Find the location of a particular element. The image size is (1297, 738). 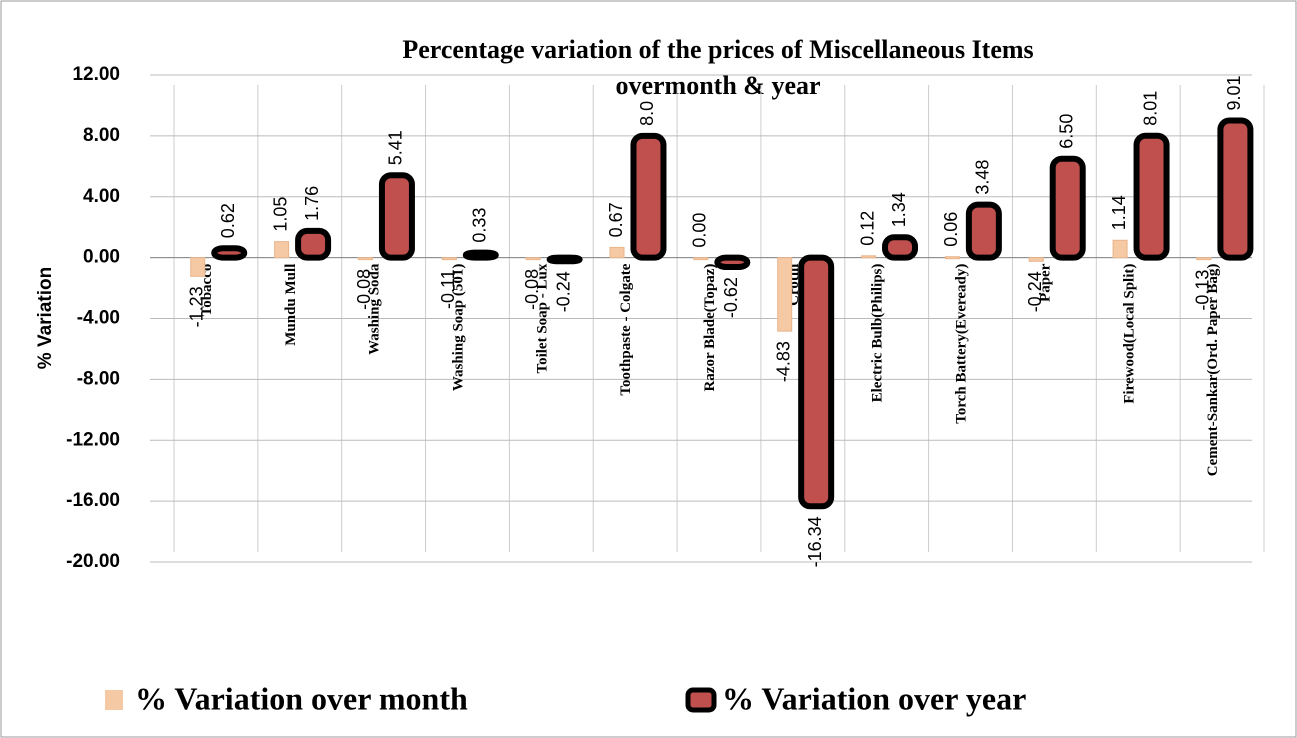

value-label: 1.76 is located at coordinates (312, 203).